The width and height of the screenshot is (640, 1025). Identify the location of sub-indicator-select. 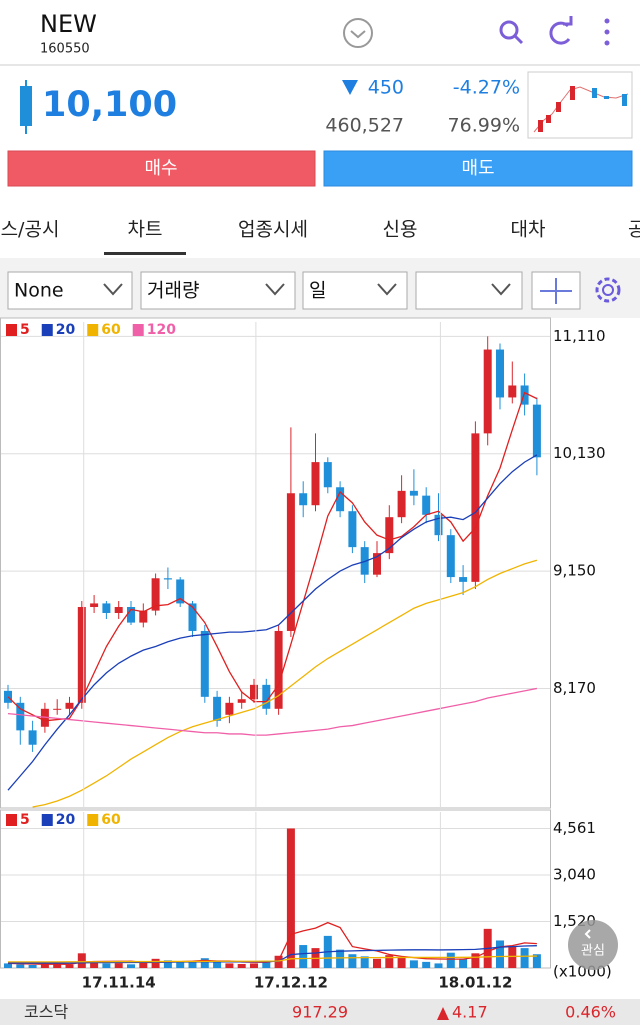
(218, 290).